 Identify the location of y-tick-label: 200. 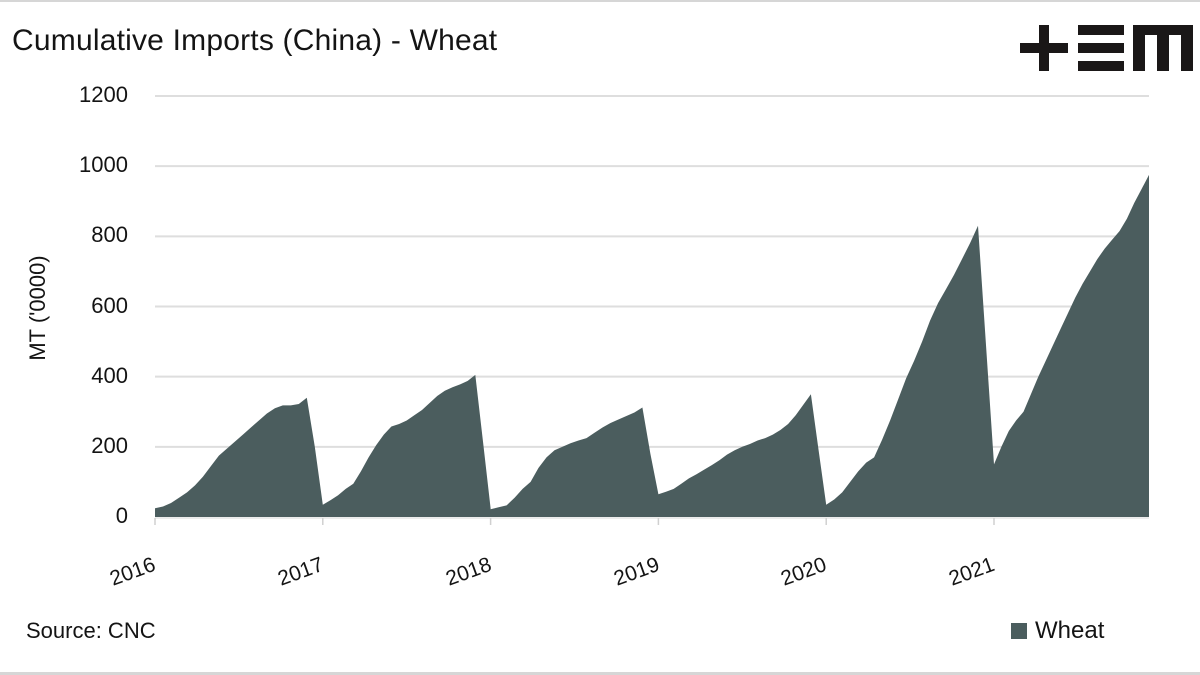
(109, 445).